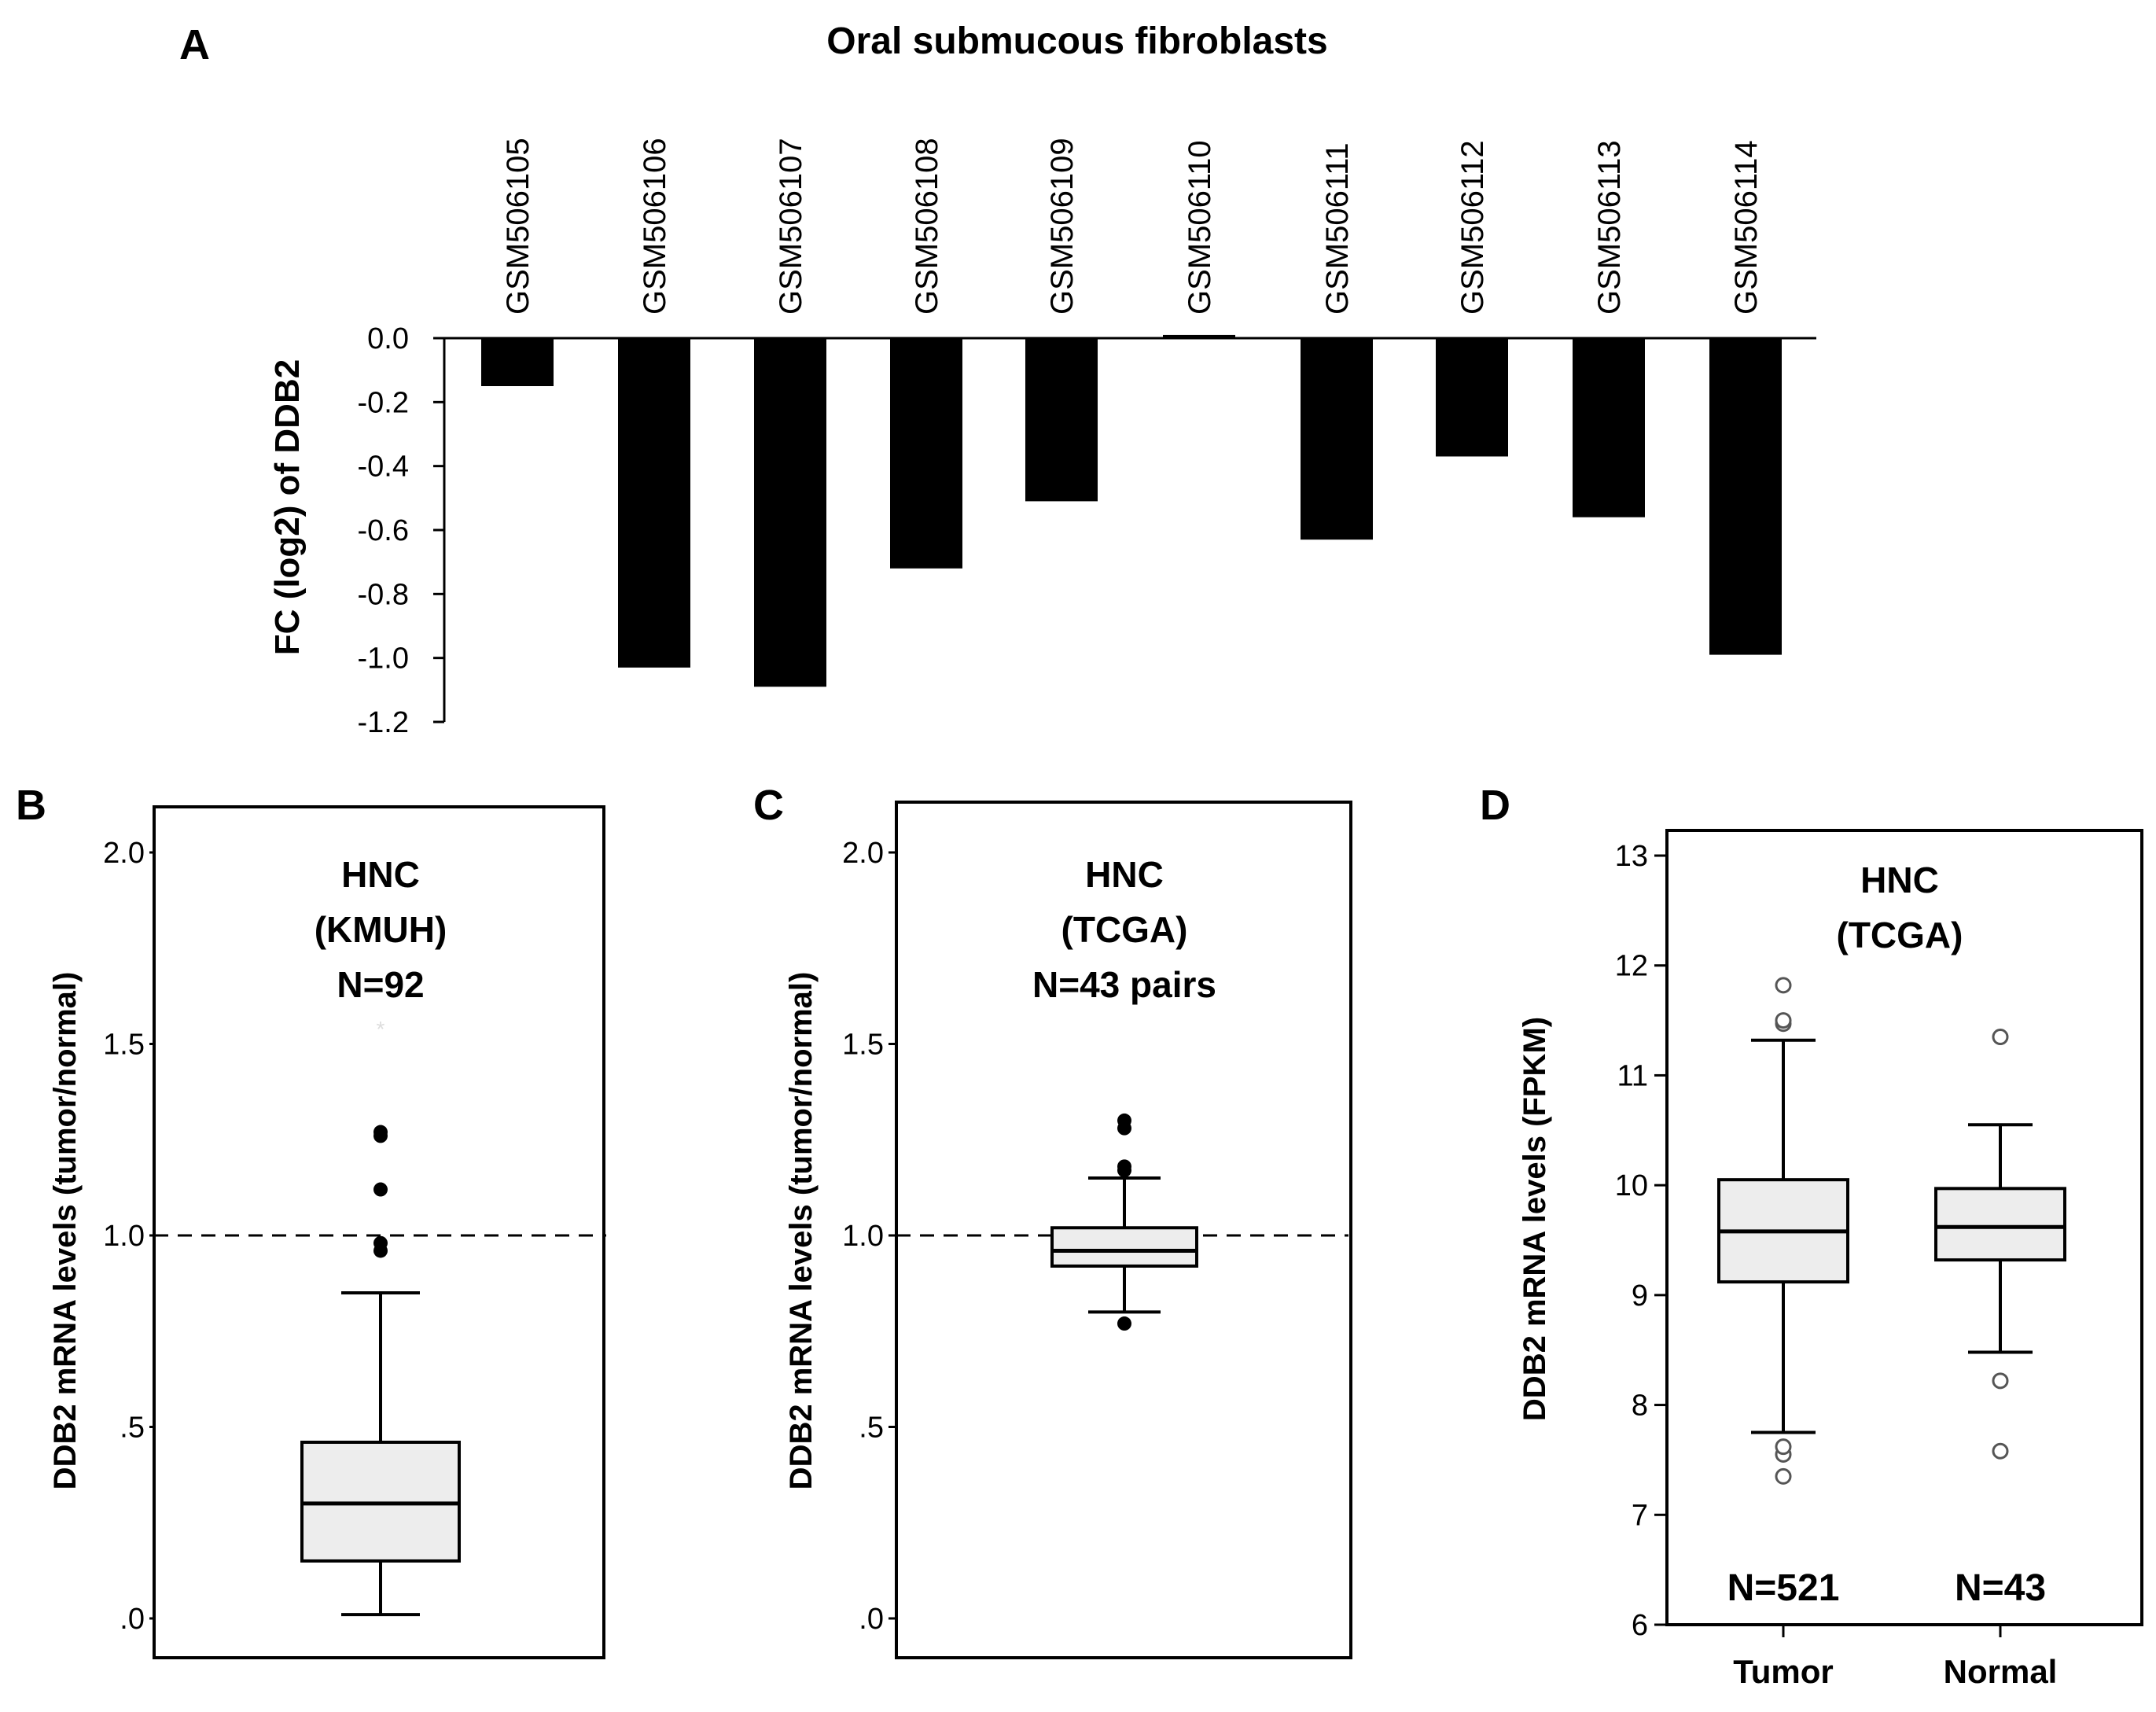 The image size is (2156, 1712). Describe the element at coordinates (1495, 805) in the screenshot. I see `panel-letter-d: D` at that location.